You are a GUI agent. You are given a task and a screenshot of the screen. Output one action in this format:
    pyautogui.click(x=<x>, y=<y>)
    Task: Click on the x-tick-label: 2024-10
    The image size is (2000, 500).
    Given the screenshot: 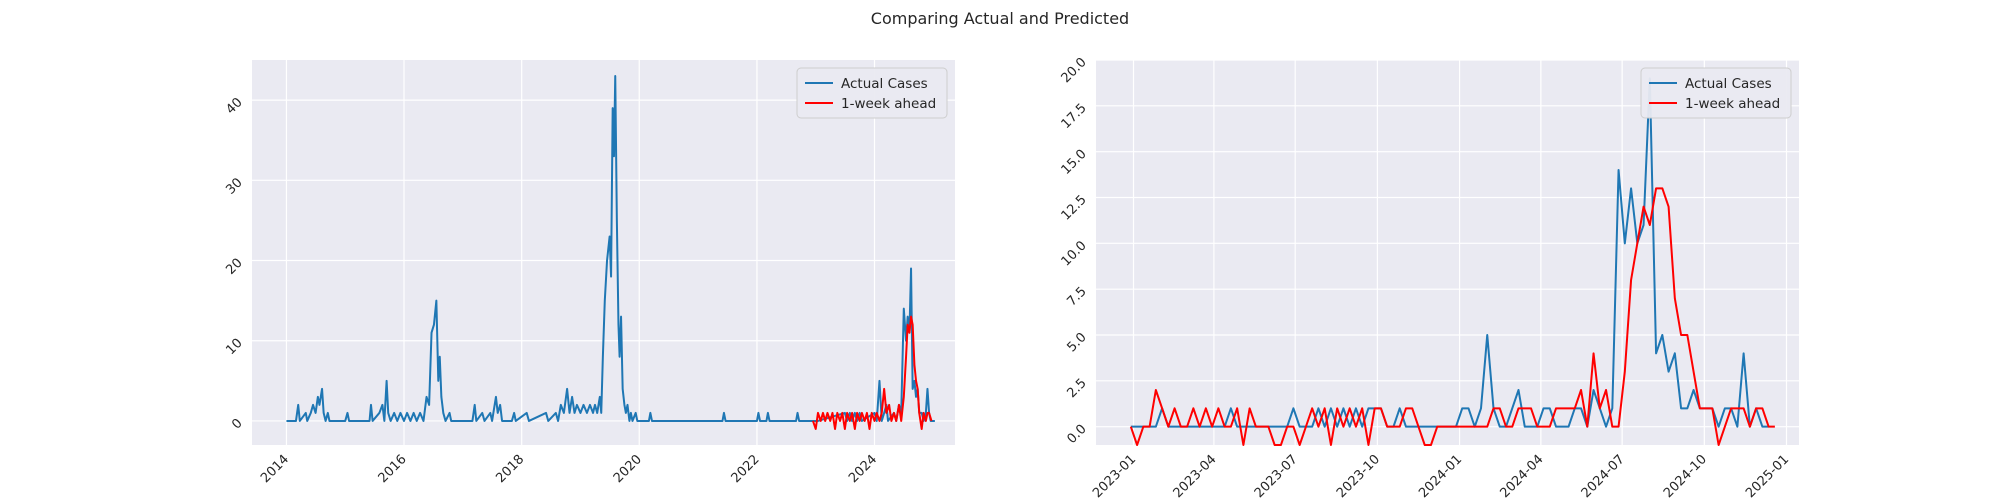 What is the action you would take?
    pyautogui.click(x=1685, y=476)
    